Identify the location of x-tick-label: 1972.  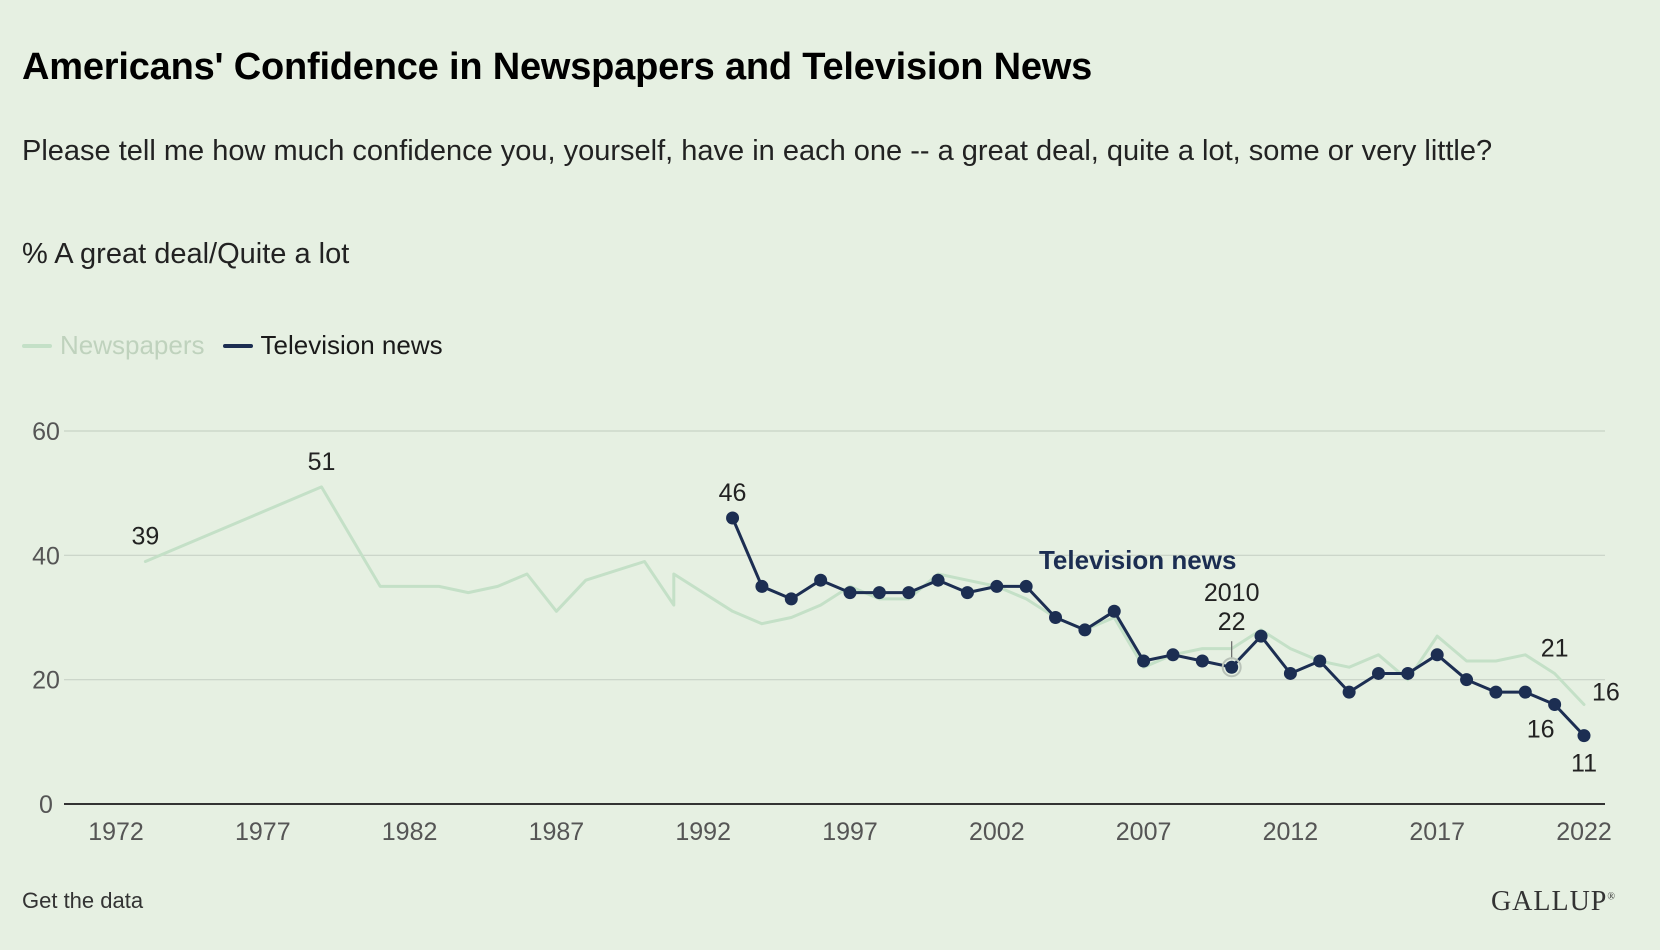
(116, 832).